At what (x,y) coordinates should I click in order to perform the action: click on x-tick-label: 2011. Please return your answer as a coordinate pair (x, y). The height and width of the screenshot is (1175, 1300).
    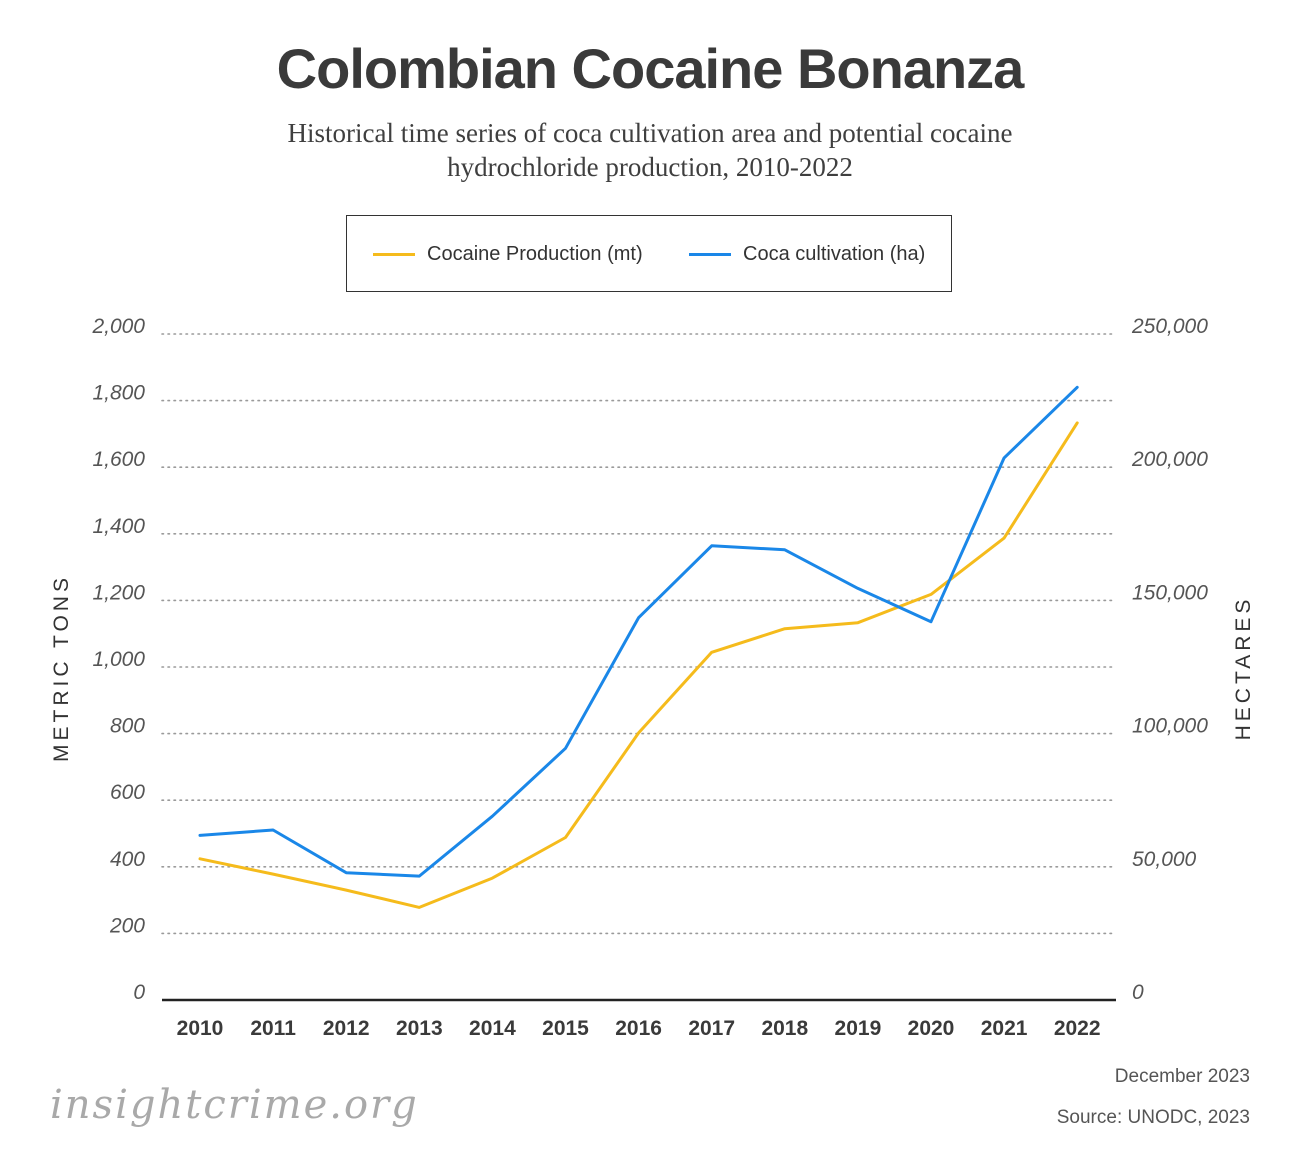
    Looking at the image, I should click on (273, 1028).